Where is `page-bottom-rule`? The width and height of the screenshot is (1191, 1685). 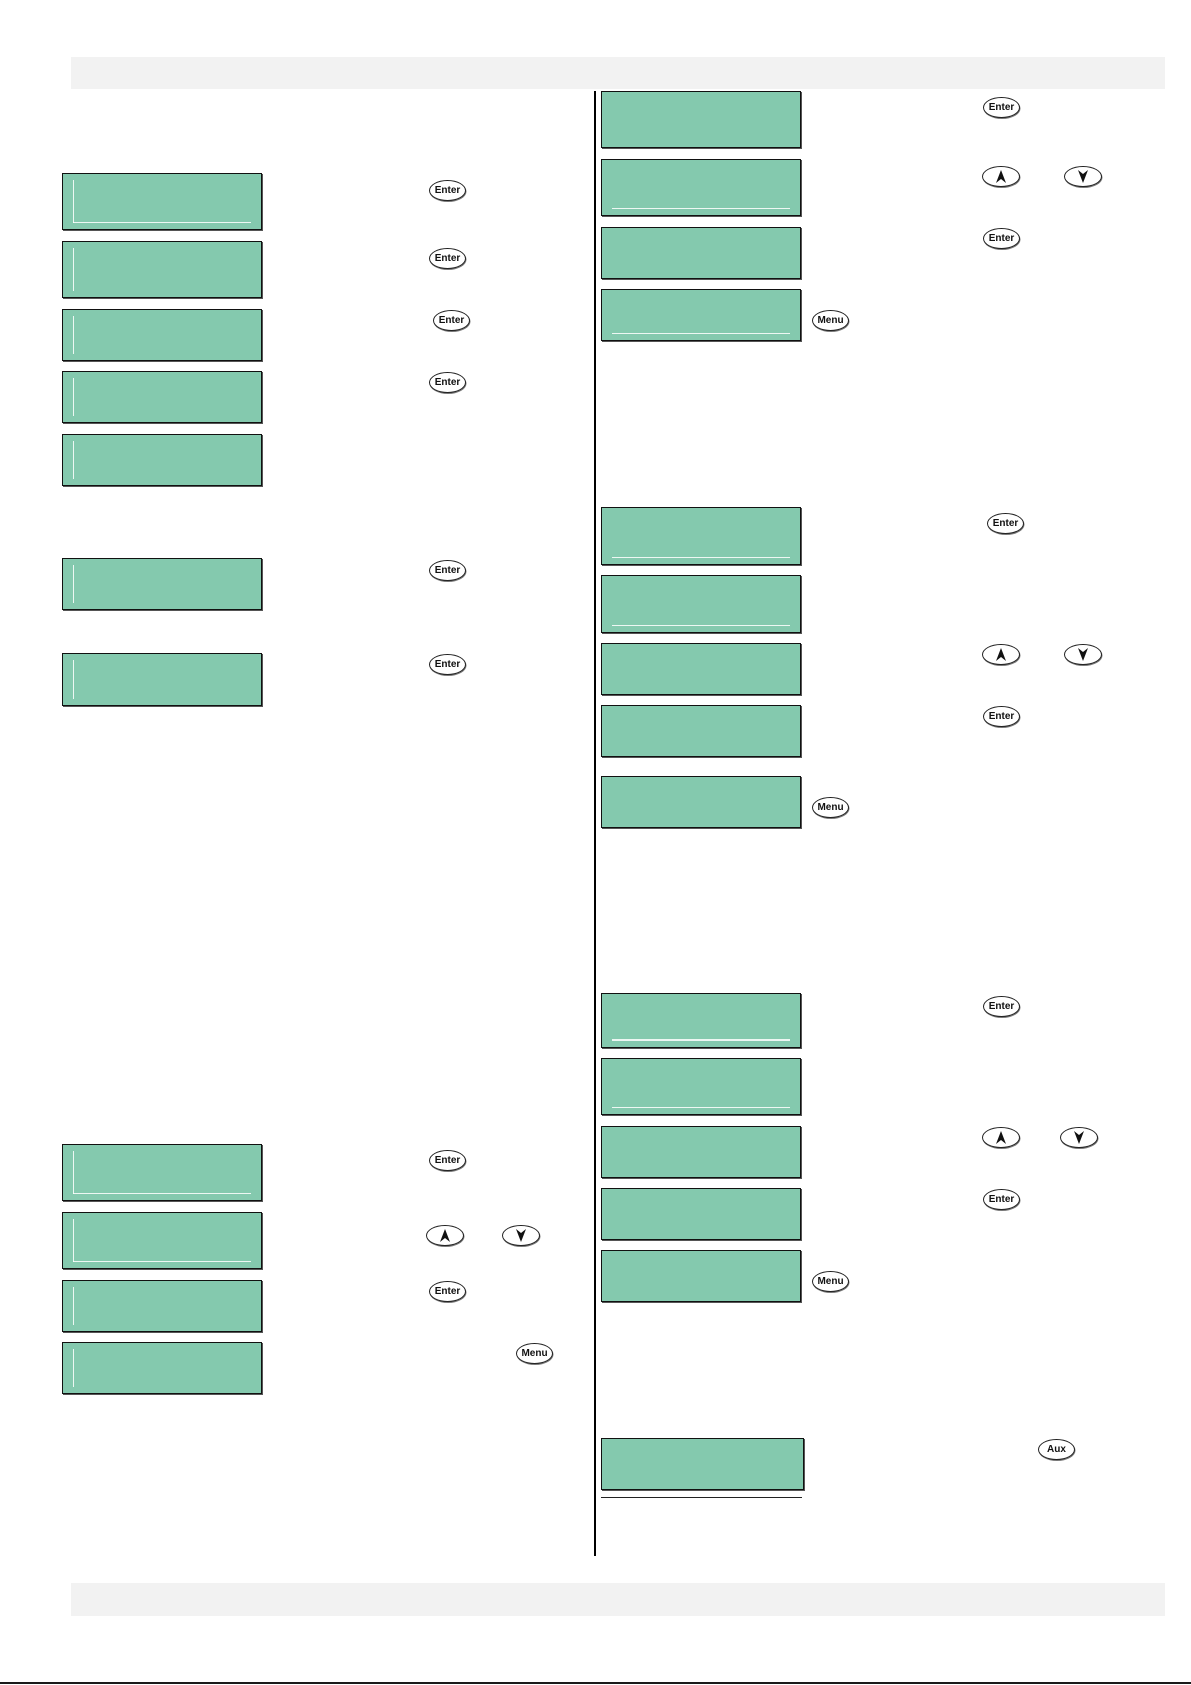 page-bottom-rule is located at coordinates (595, 1683).